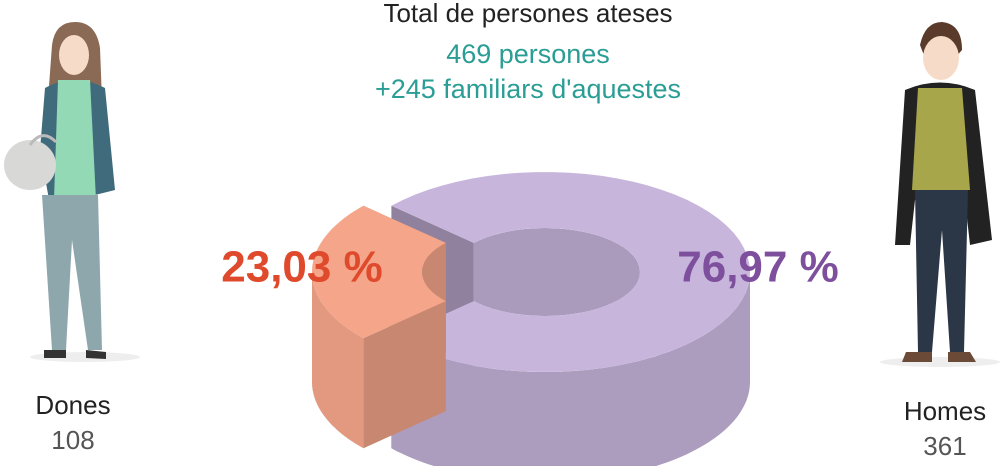  What do you see at coordinates (72, 440) in the screenshot?
I see `count-label: 108` at bounding box center [72, 440].